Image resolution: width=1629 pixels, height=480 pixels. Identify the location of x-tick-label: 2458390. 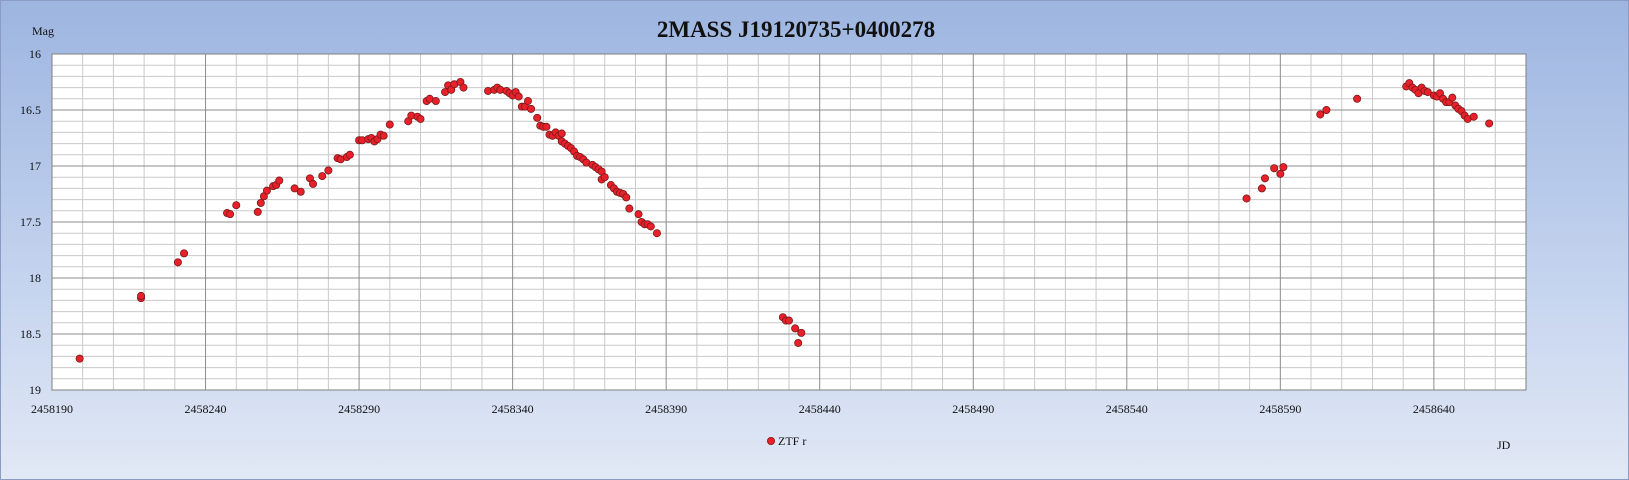
(666, 409).